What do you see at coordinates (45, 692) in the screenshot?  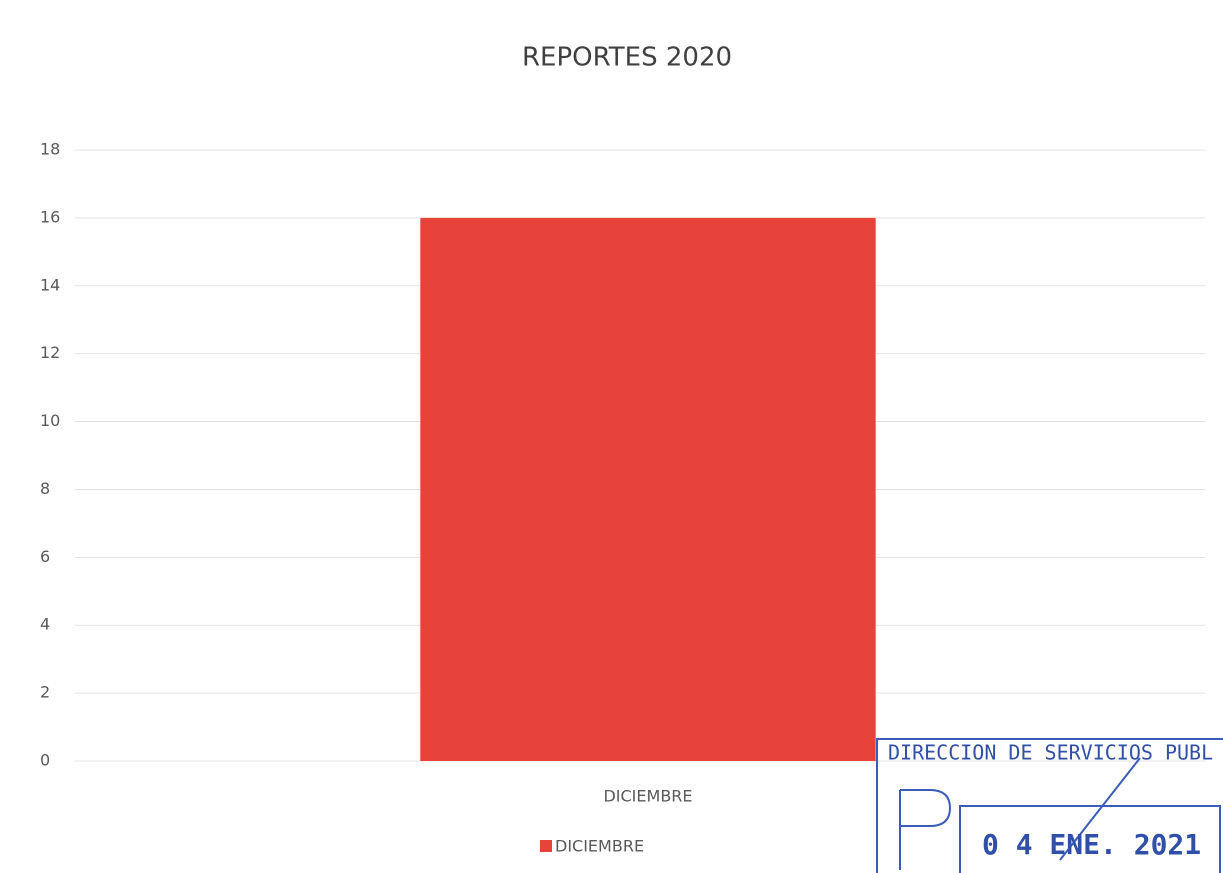 I see `y-tick-label: 2` at bounding box center [45, 692].